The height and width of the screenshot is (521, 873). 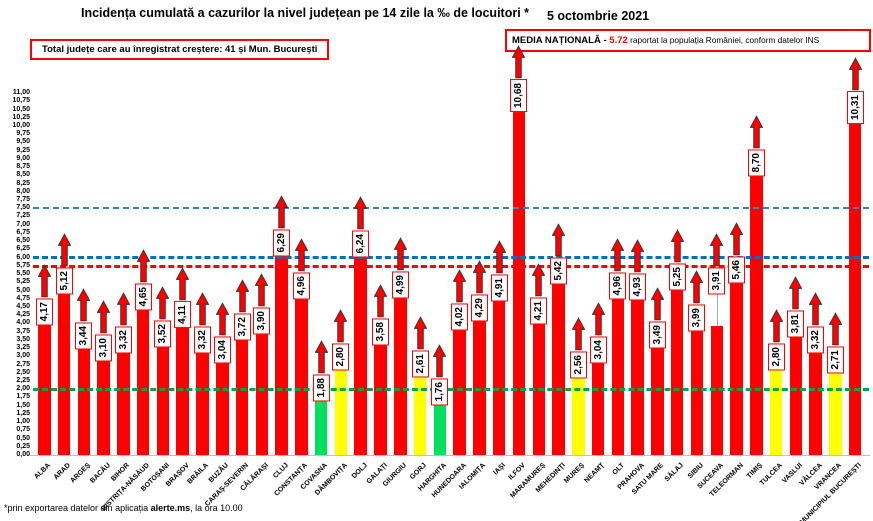 I want to click on bar-teleorman, so click(x=736, y=365).